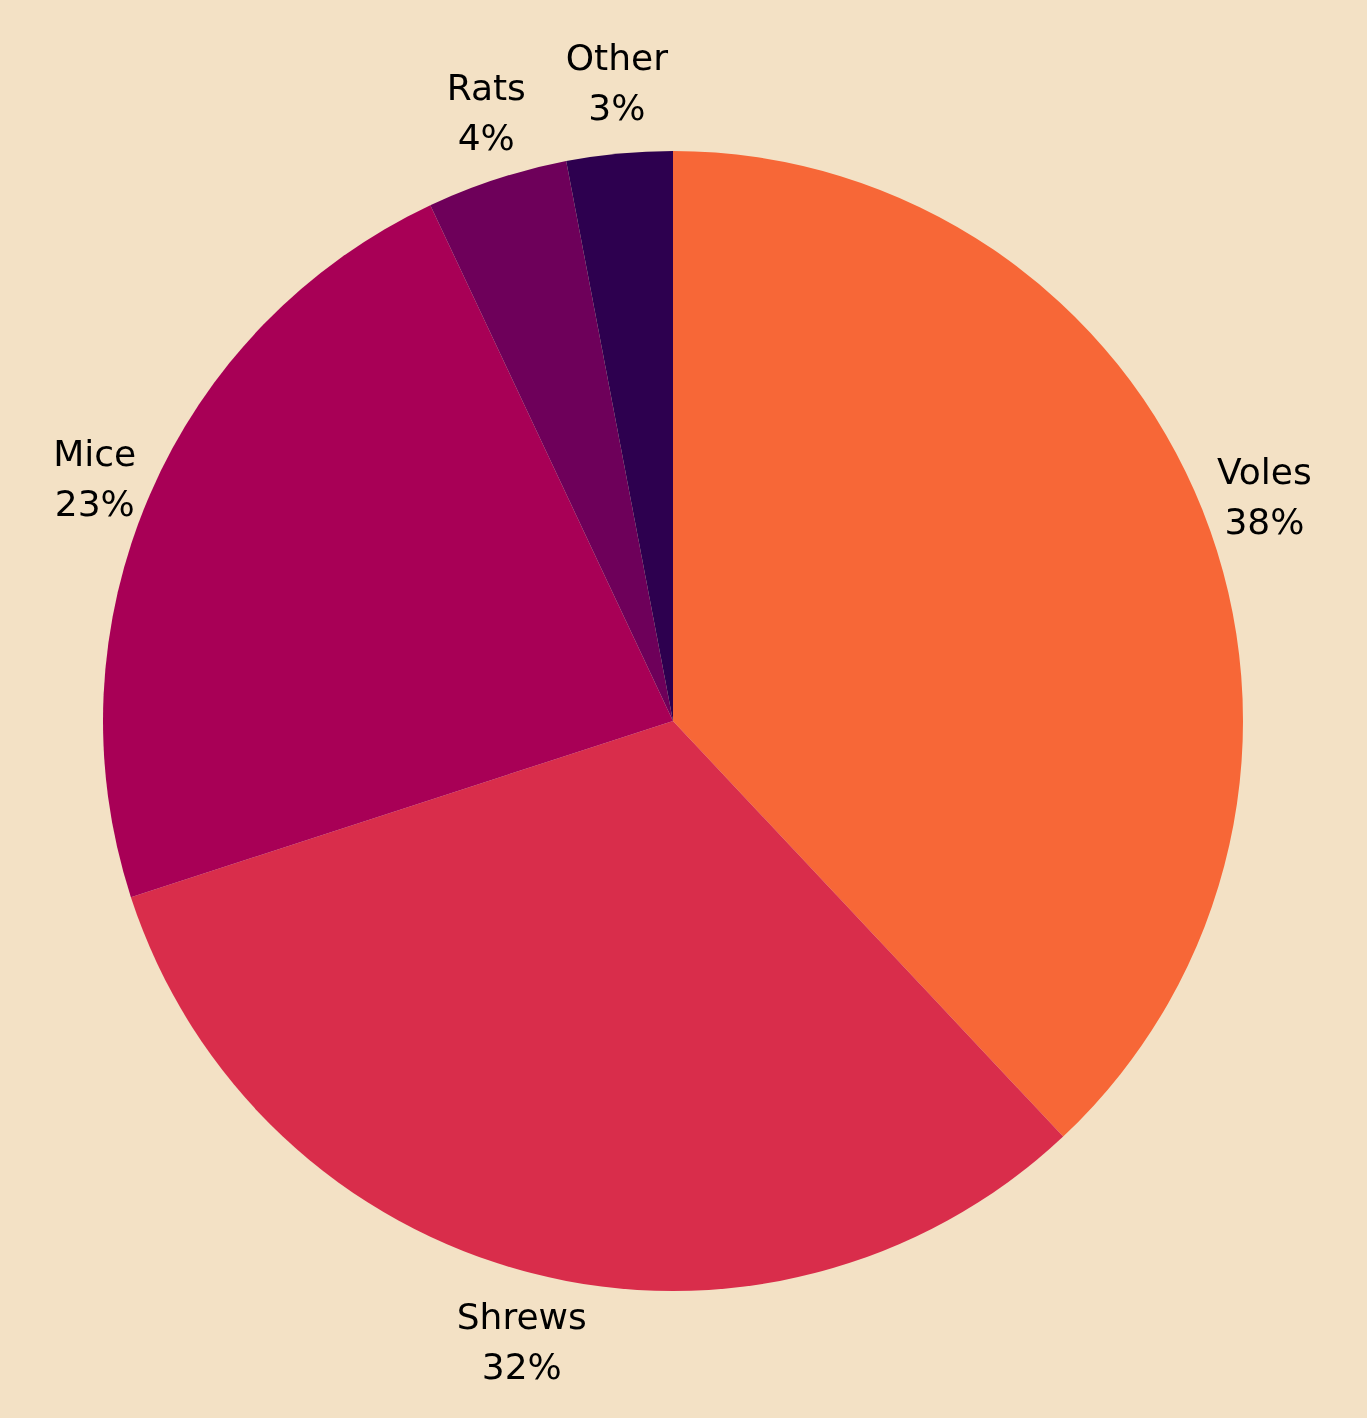  Describe the element at coordinates (94, 503) in the screenshot. I see `data-label: 23%` at that location.